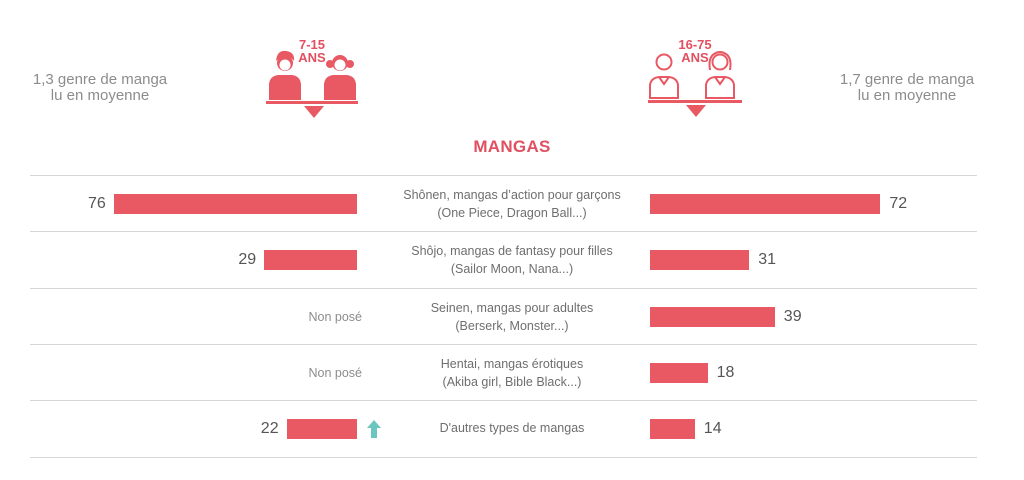 This screenshot has height=480, width=1024. What do you see at coordinates (512, 363) in the screenshot?
I see `category-label-line1: Hentai, mangas érotiques` at bounding box center [512, 363].